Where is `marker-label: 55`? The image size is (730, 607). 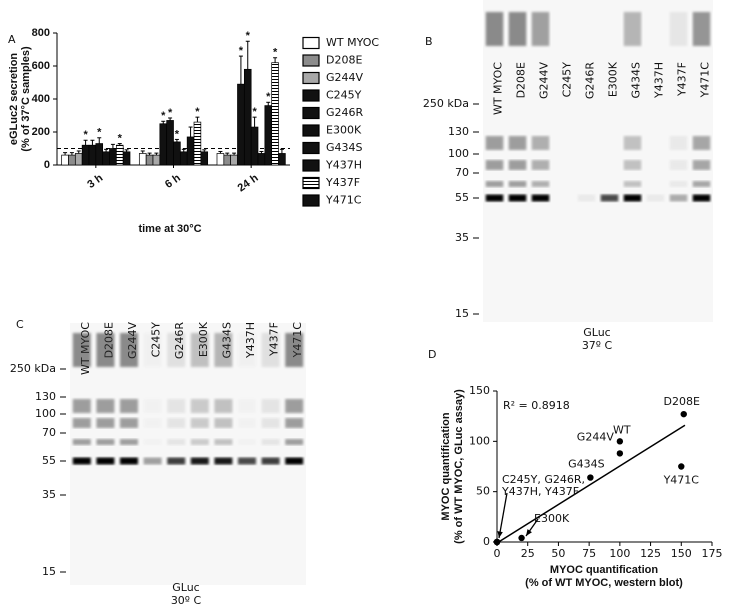 marker-label: 55 is located at coordinates (49, 460).